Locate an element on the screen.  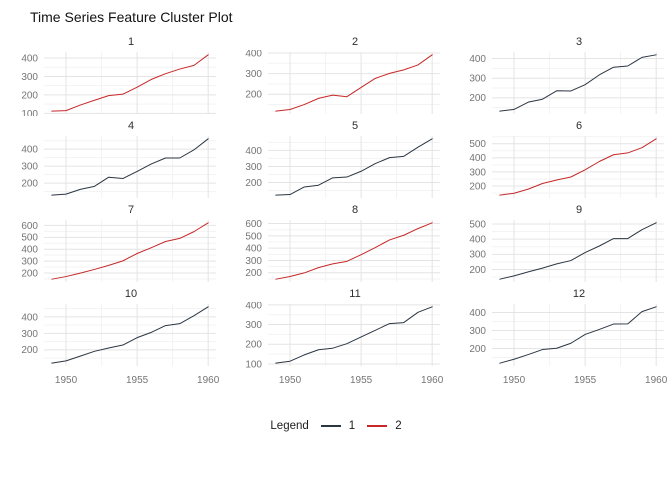
line-chart: 100 200 300 400 1950 1955 1960 is located at coordinates (344, 344).